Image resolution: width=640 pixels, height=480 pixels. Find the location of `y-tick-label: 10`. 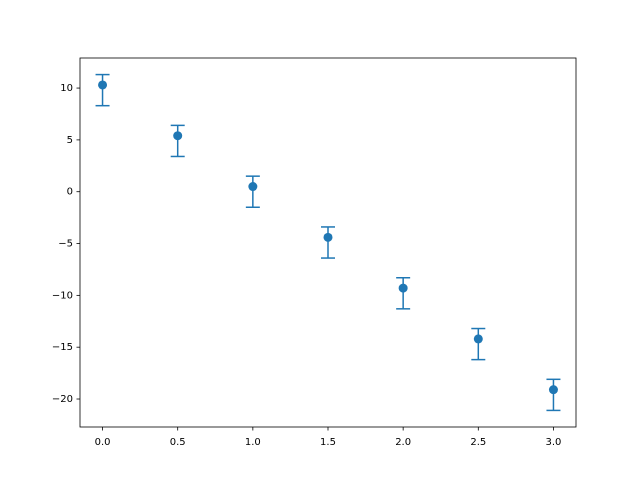

y-tick-label: 10 is located at coordinates (66, 88).